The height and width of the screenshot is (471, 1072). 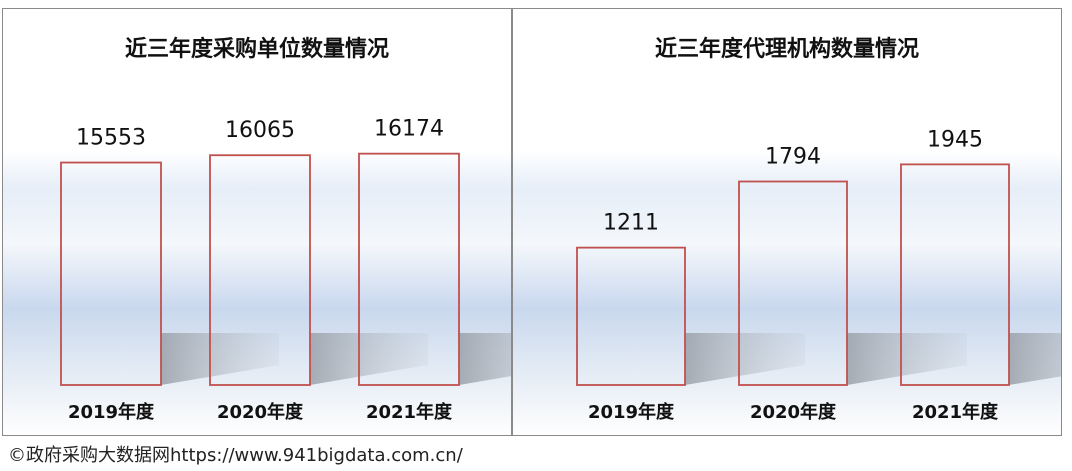 What do you see at coordinates (111, 138) in the screenshot?
I see `data-label: 15553` at bounding box center [111, 138].